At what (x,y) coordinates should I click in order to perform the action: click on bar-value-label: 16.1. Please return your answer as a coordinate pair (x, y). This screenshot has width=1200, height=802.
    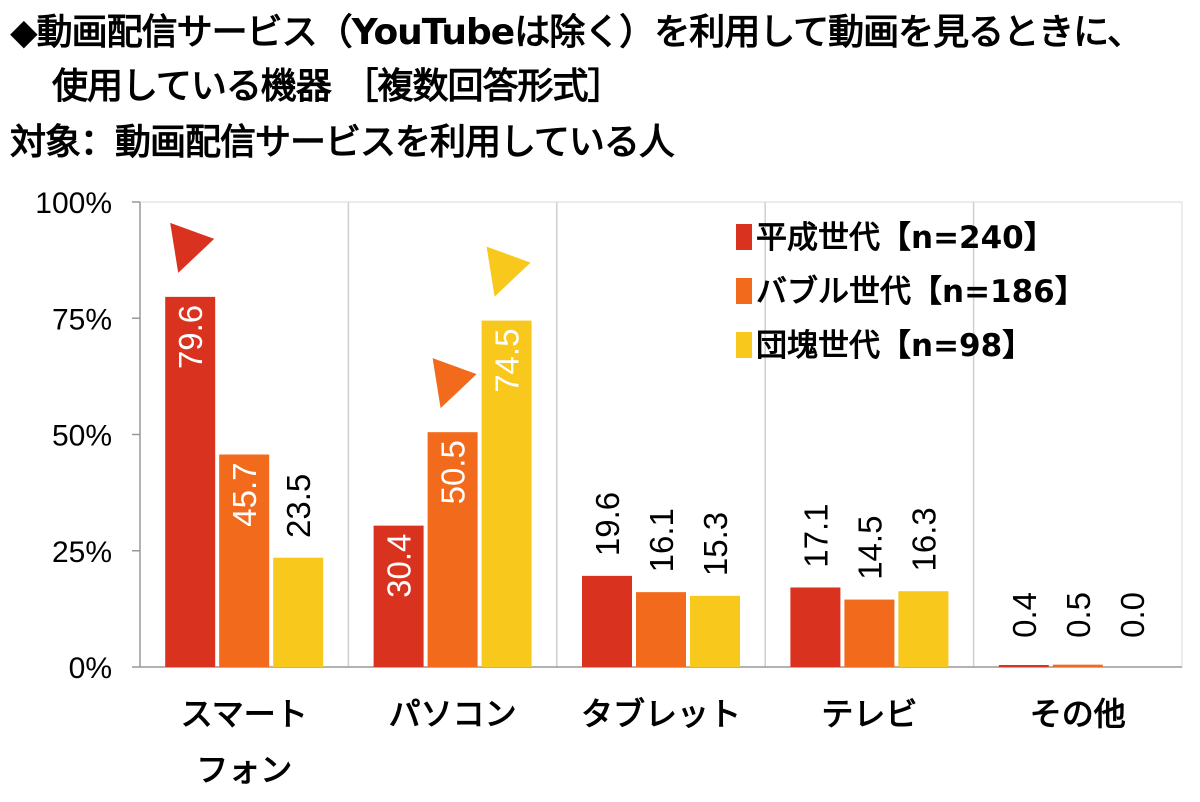
    Looking at the image, I should click on (661, 540).